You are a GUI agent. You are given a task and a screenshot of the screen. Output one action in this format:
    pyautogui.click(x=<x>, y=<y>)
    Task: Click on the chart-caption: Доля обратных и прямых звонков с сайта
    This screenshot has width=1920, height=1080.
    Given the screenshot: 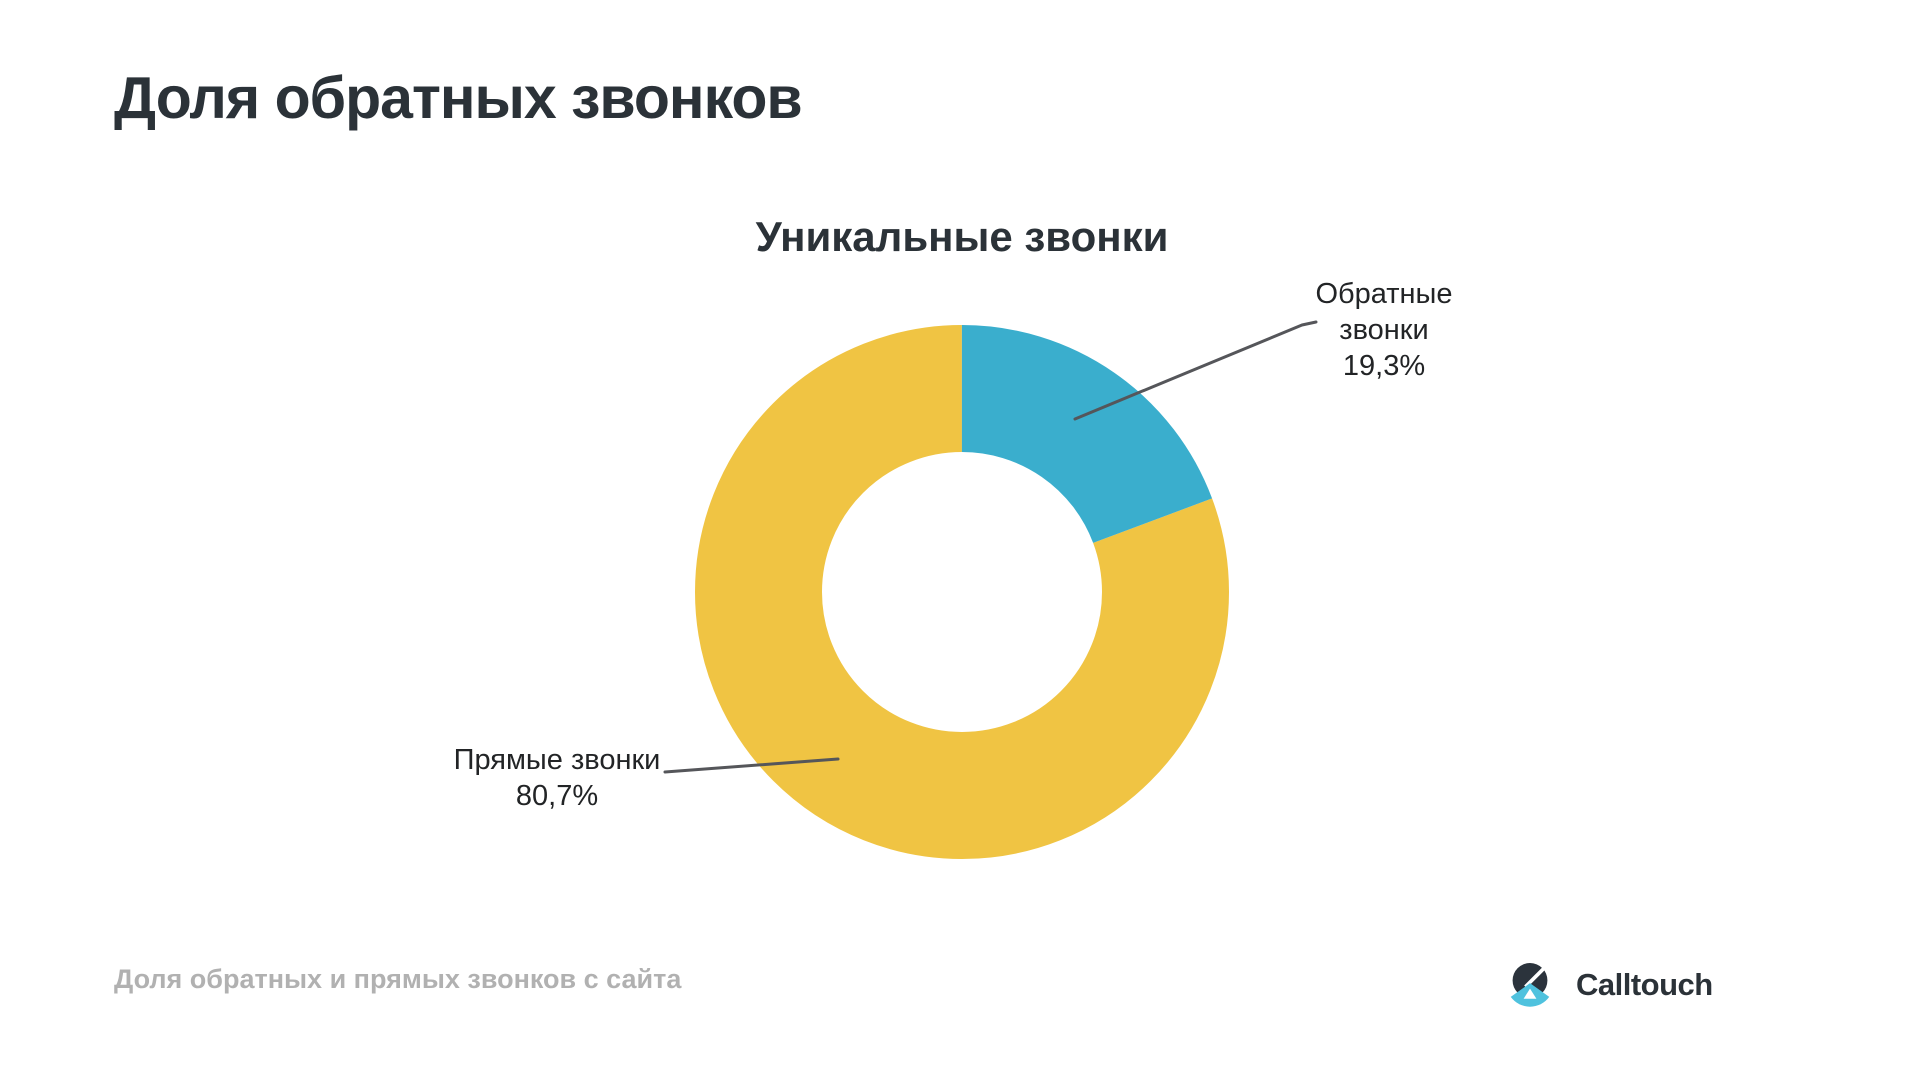 What is the action you would take?
    pyautogui.click(x=398, y=979)
    